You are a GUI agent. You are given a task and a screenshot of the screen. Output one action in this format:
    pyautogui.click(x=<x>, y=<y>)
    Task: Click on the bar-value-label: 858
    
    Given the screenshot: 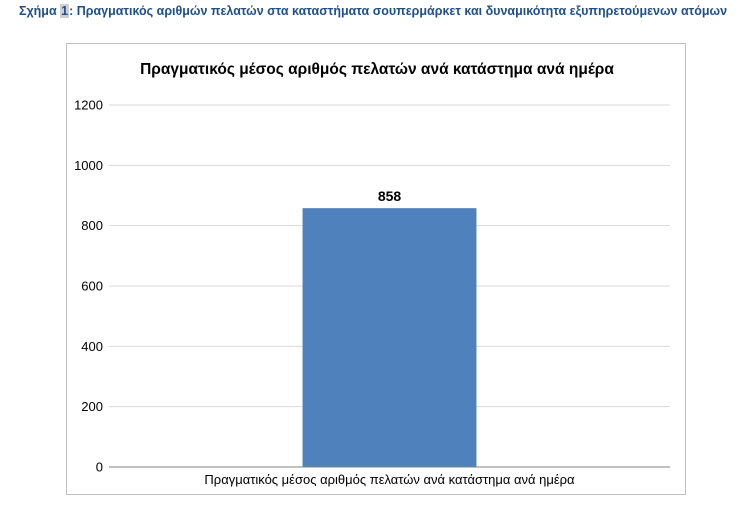 What is the action you would take?
    pyautogui.click(x=390, y=196)
    